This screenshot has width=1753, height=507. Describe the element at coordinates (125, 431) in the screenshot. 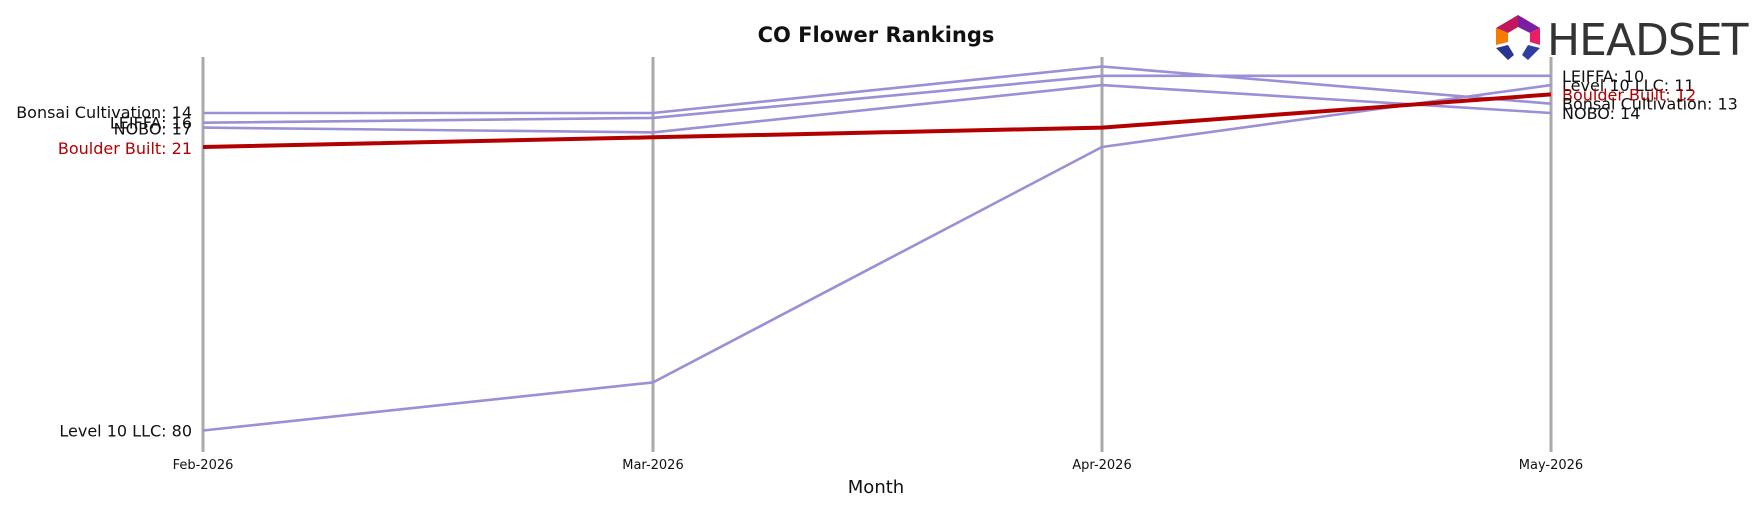

I see `left-end-label: Level 10 LLC: 80` at that location.